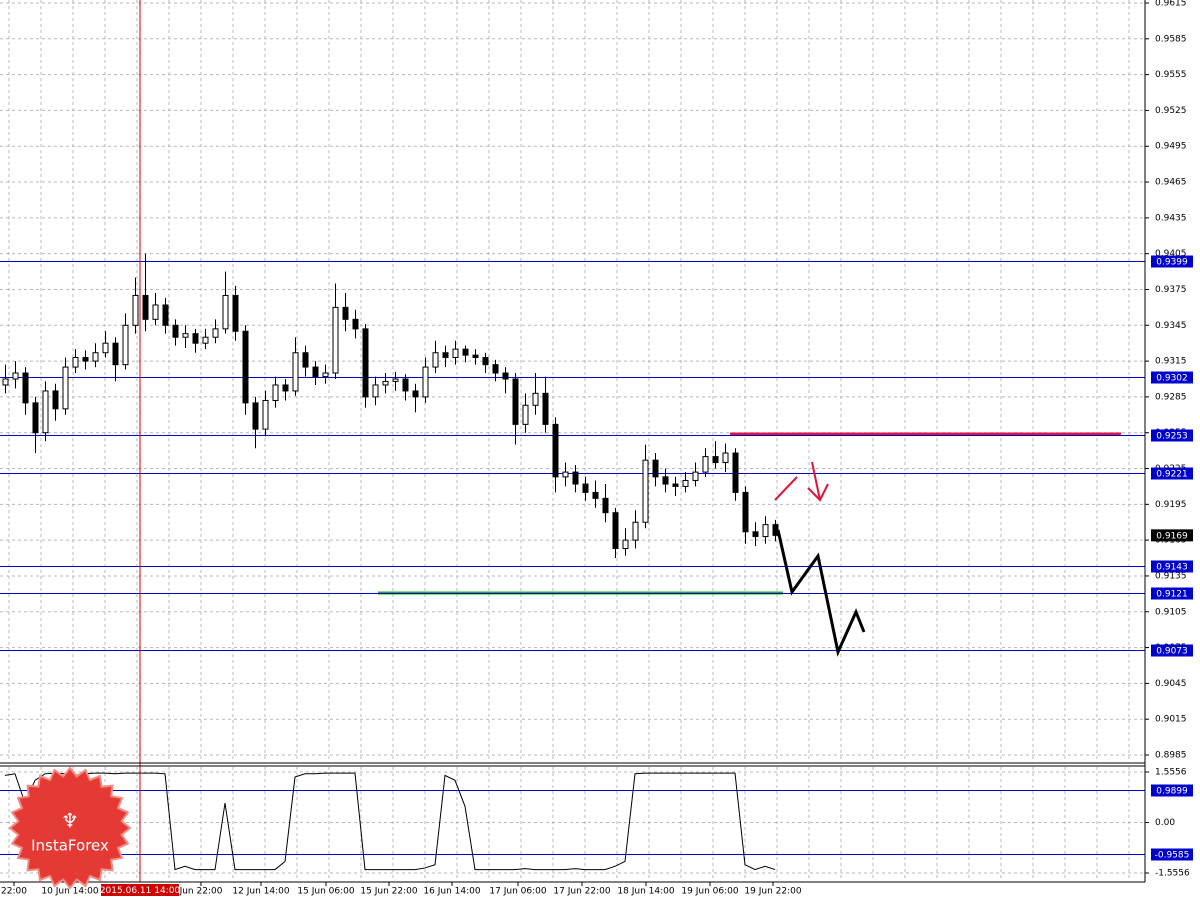  Describe the element at coordinates (1171, 4) in the screenshot. I see `y-tick-label: 0.9615` at that location.